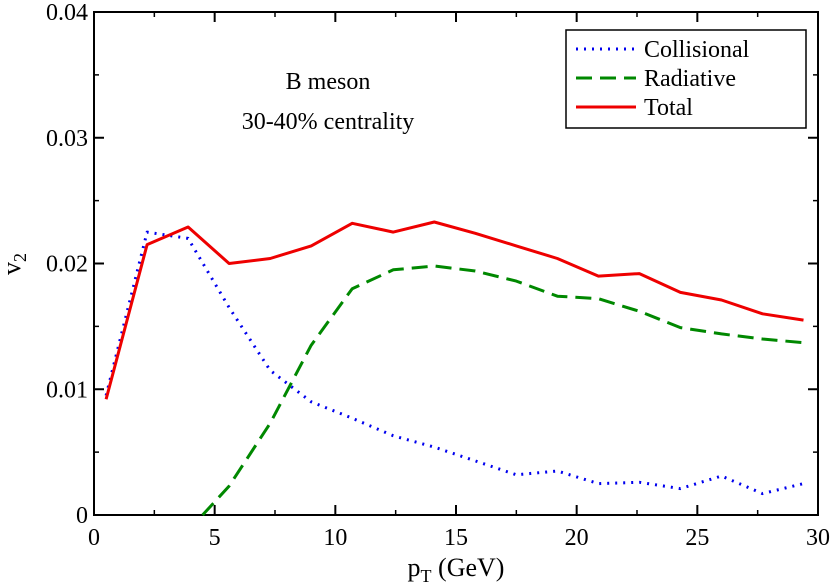 The width and height of the screenshot is (830, 586). I want to click on legend-label-total: Total, so click(668, 108).